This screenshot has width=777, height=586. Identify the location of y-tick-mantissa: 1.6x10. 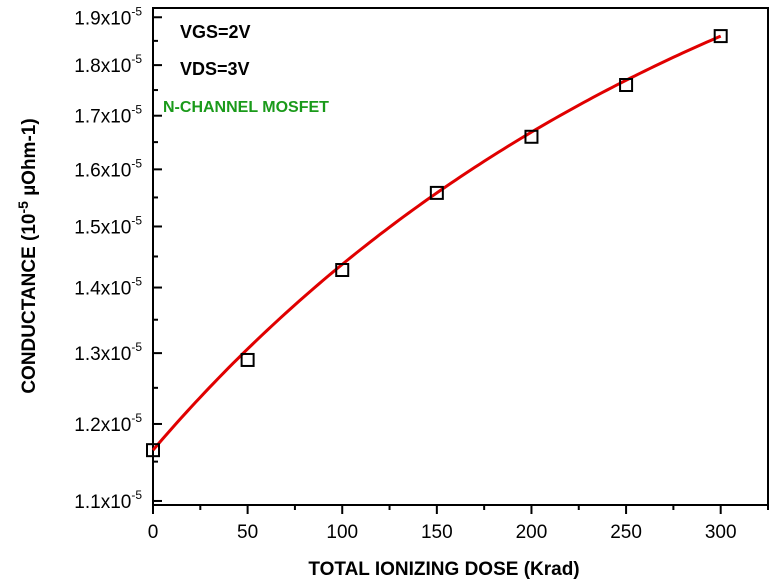
(102, 170).